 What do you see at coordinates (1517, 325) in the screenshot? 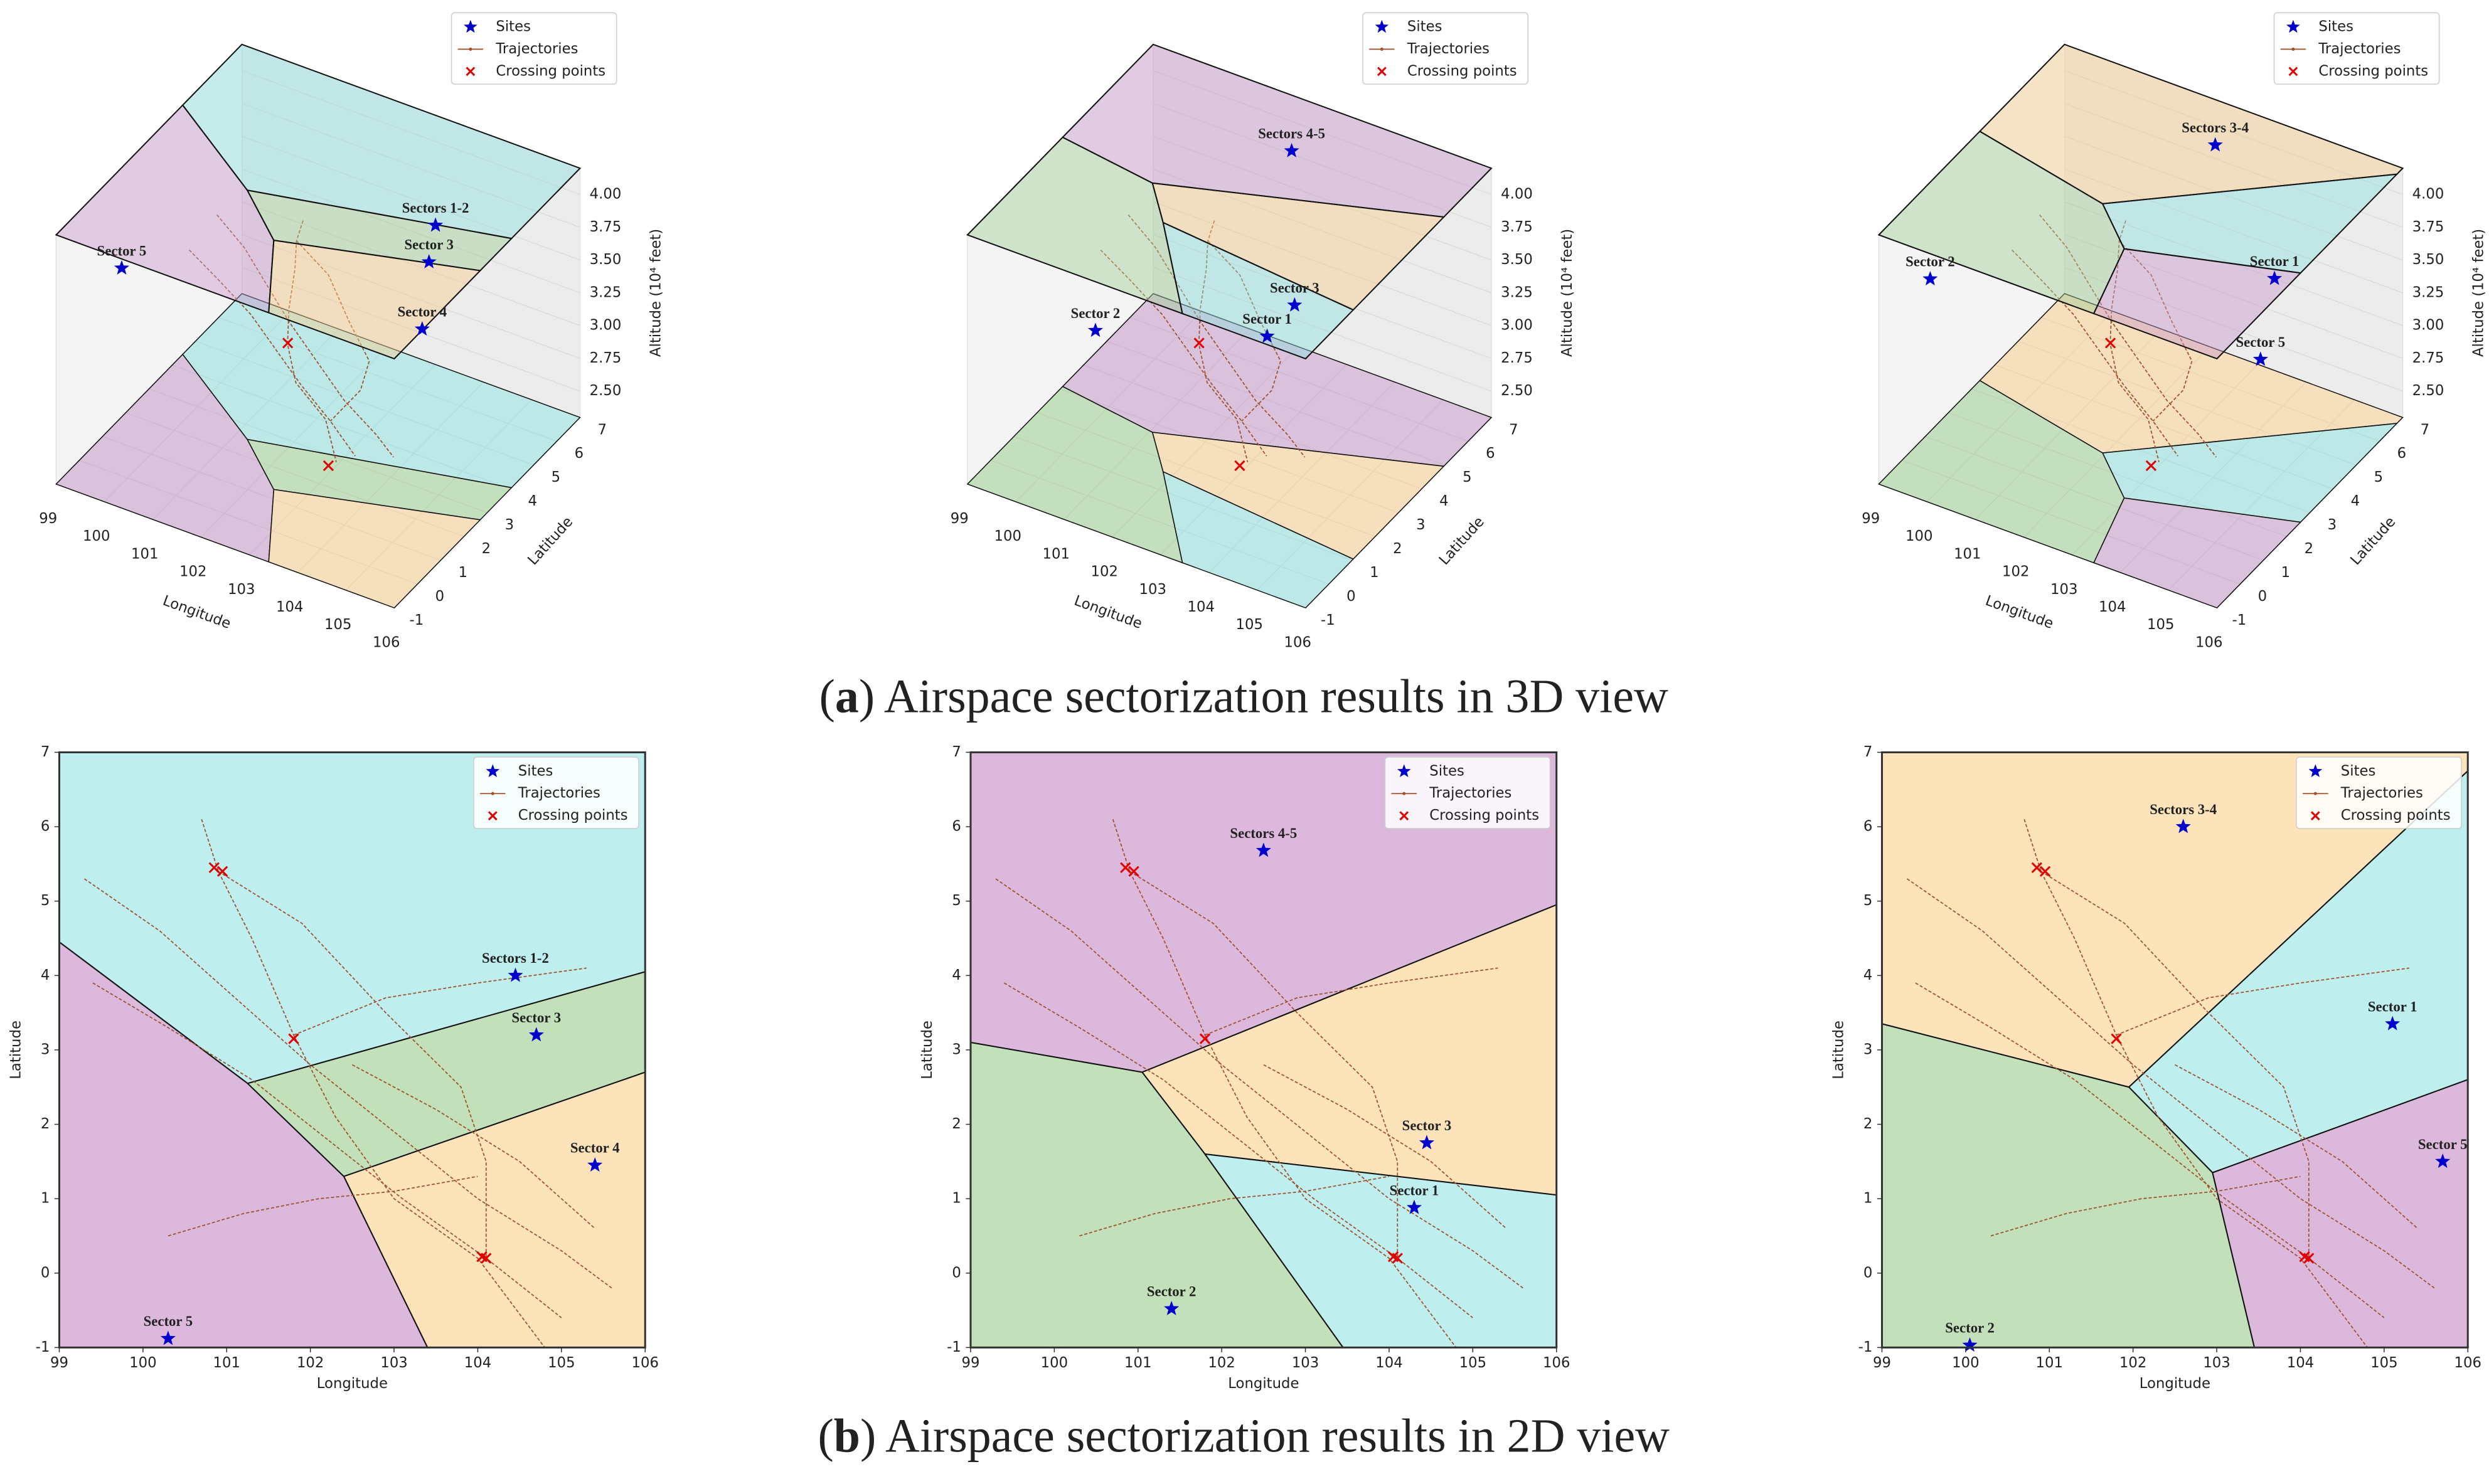
I see `z-tick-label: 3.00` at bounding box center [1517, 325].